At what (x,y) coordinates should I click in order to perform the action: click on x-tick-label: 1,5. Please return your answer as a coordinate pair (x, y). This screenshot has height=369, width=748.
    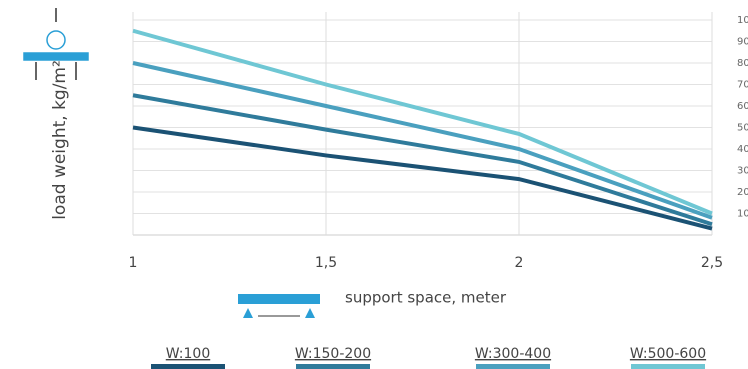
    Looking at the image, I should click on (326, 263).